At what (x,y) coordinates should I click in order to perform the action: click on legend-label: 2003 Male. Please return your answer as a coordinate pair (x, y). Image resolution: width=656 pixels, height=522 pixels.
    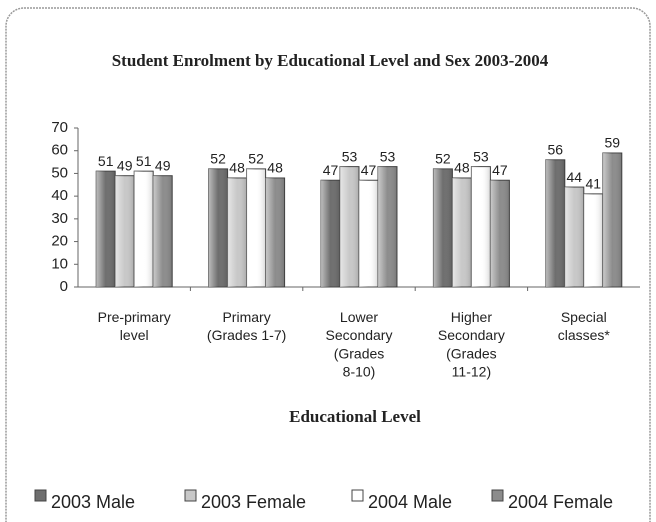
    Looking at the image, I should click on (93, 502).